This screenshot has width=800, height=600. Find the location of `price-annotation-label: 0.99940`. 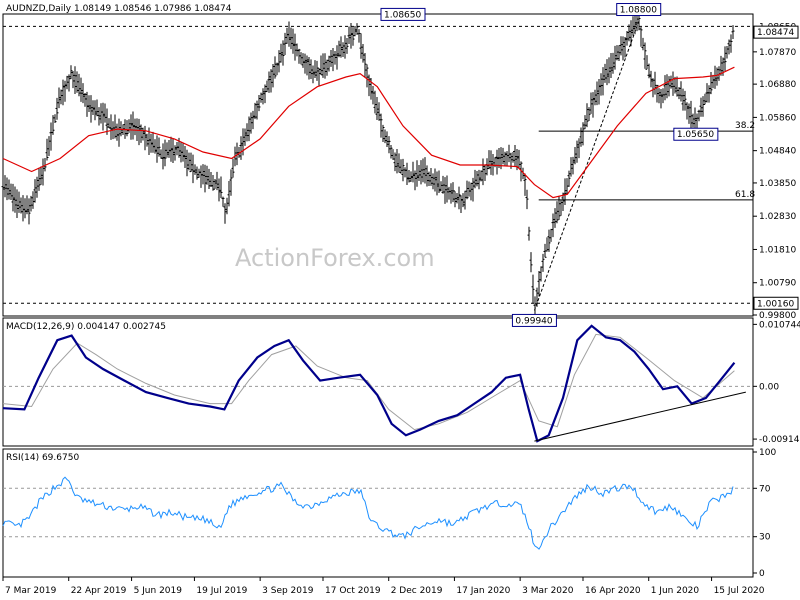

price-annotation-label: 0.99940 is located at coordinates (533, 321).